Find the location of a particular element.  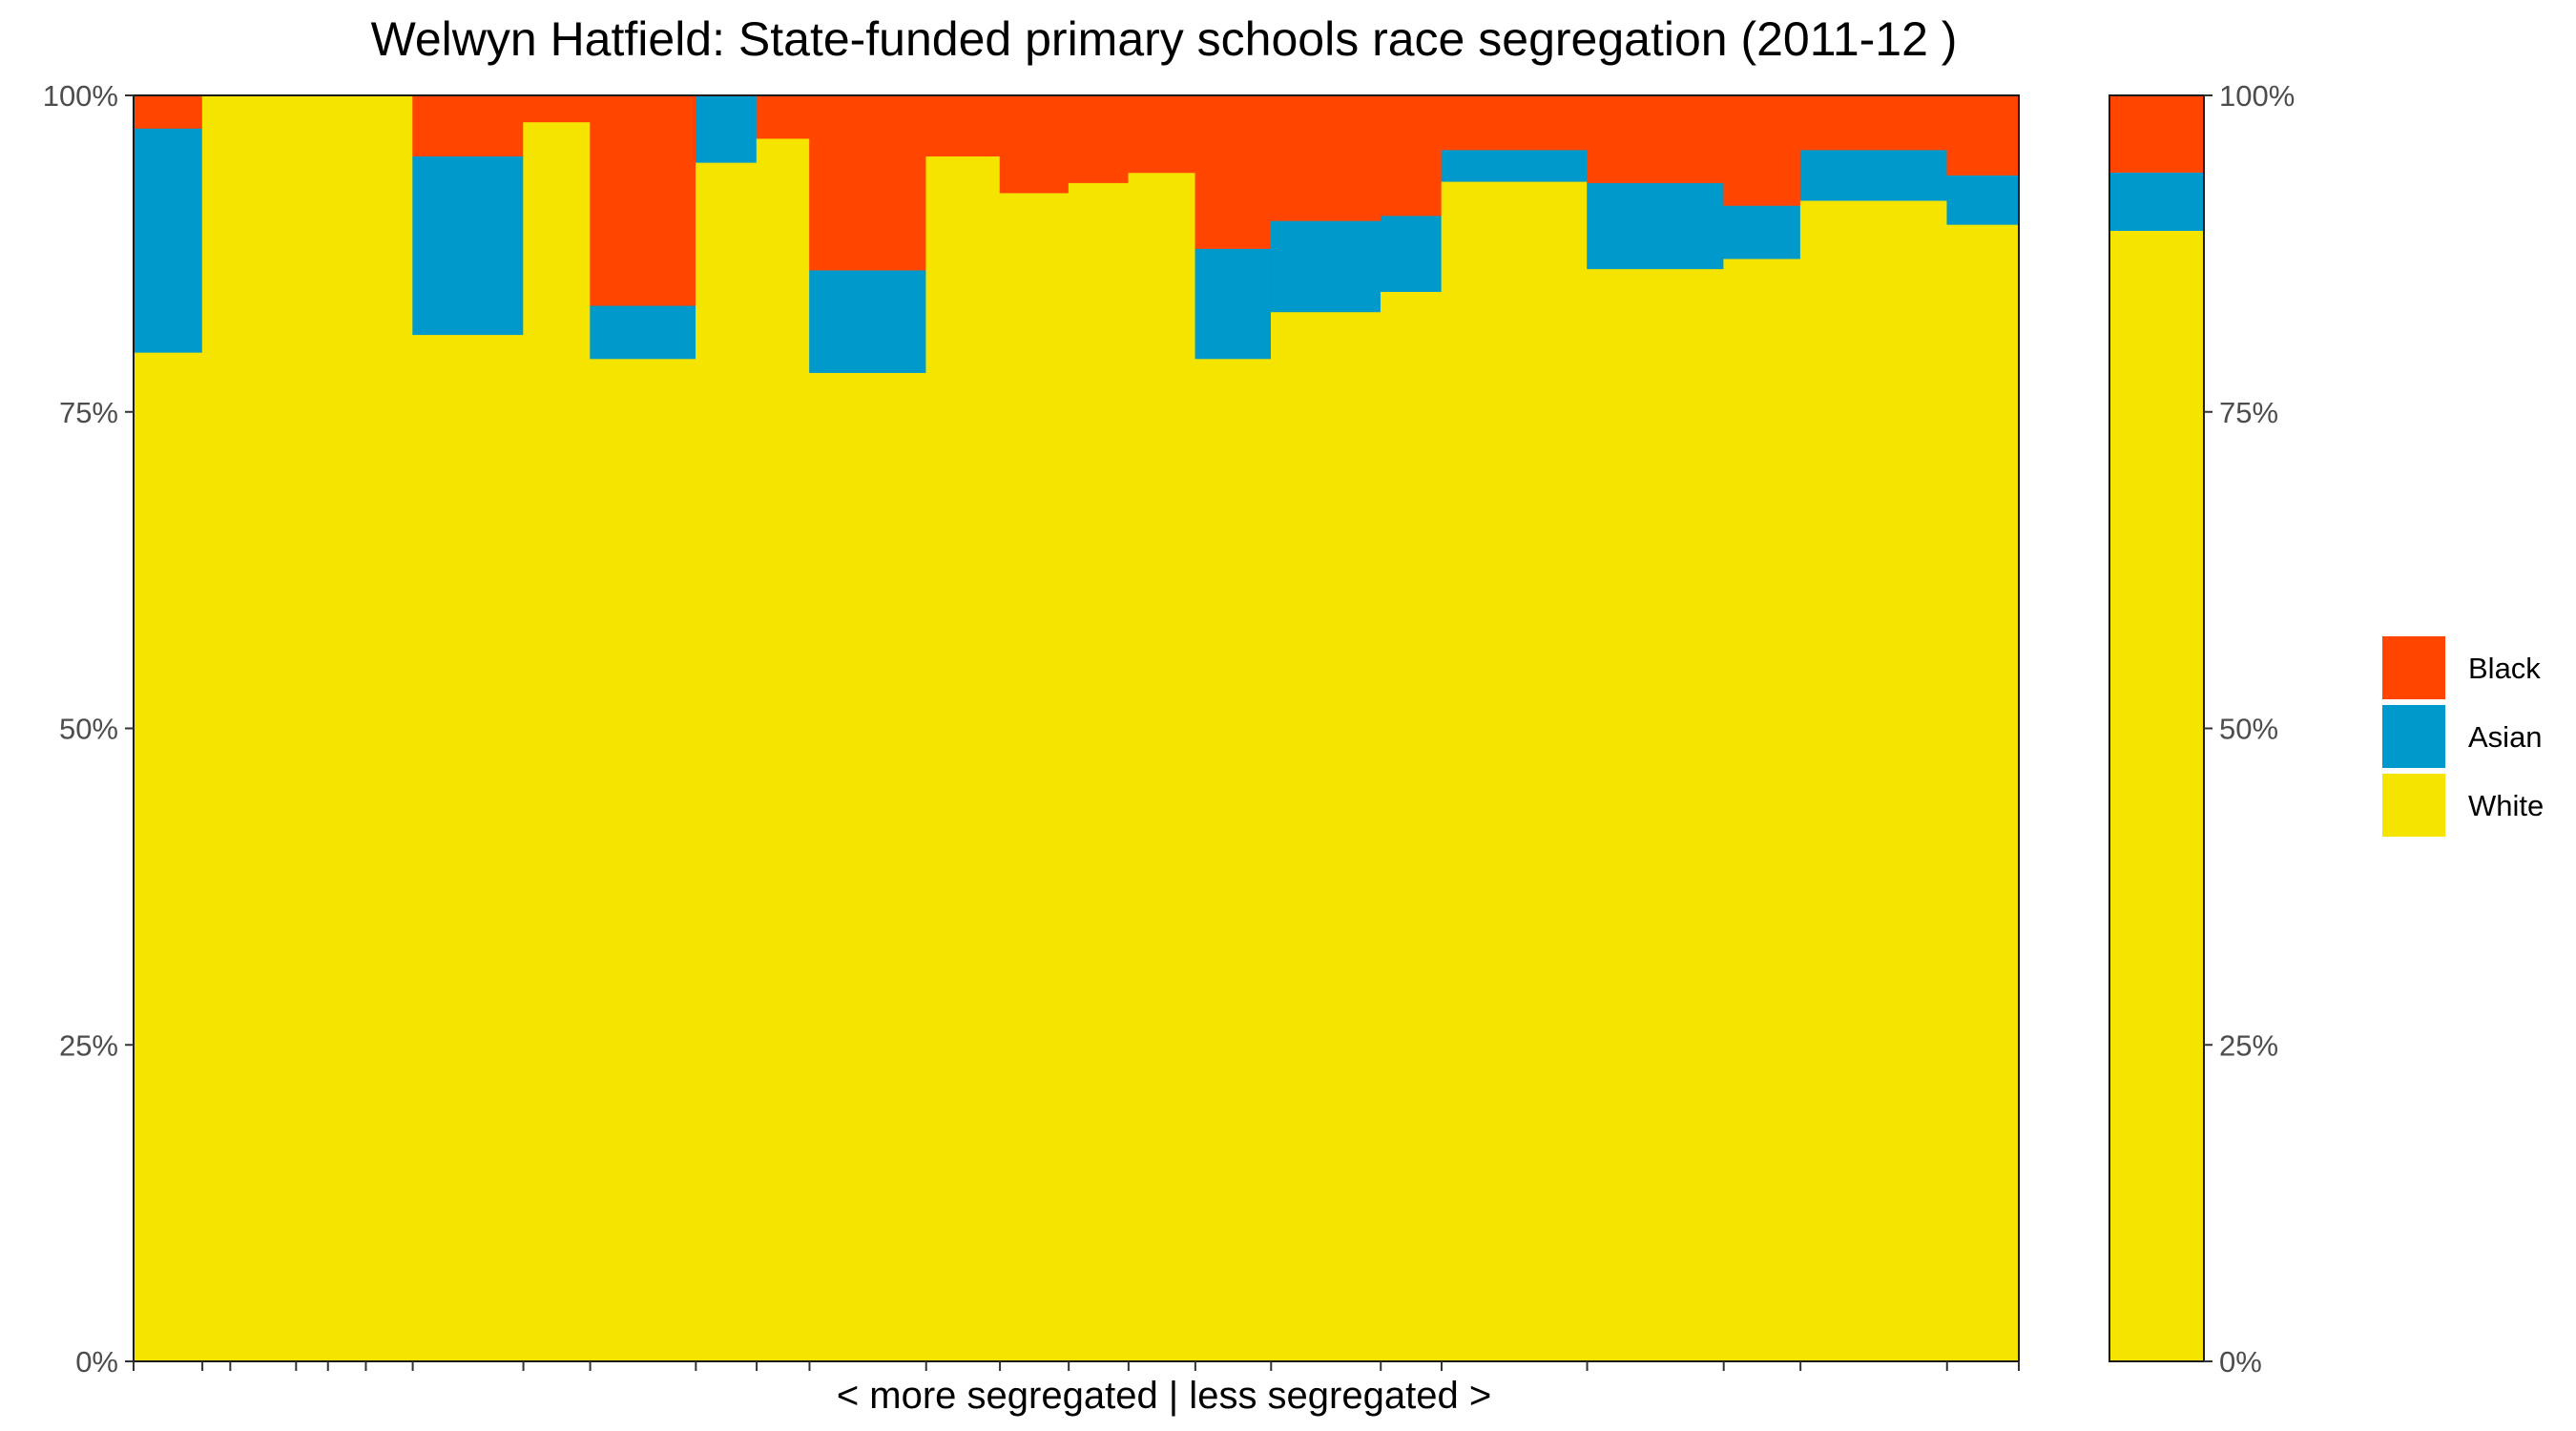

bar-22-white-segment is located at coordinates (1762, 810).